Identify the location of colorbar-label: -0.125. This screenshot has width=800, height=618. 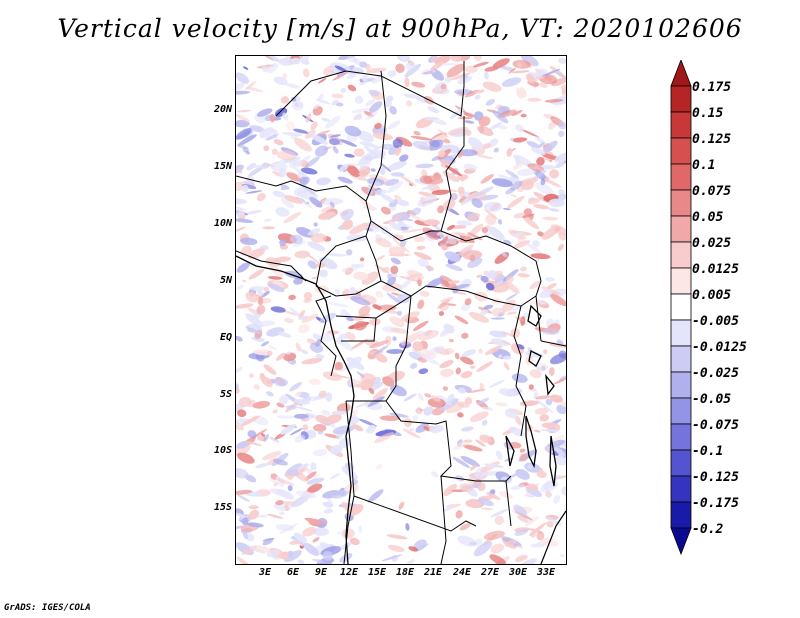
(715, 477).